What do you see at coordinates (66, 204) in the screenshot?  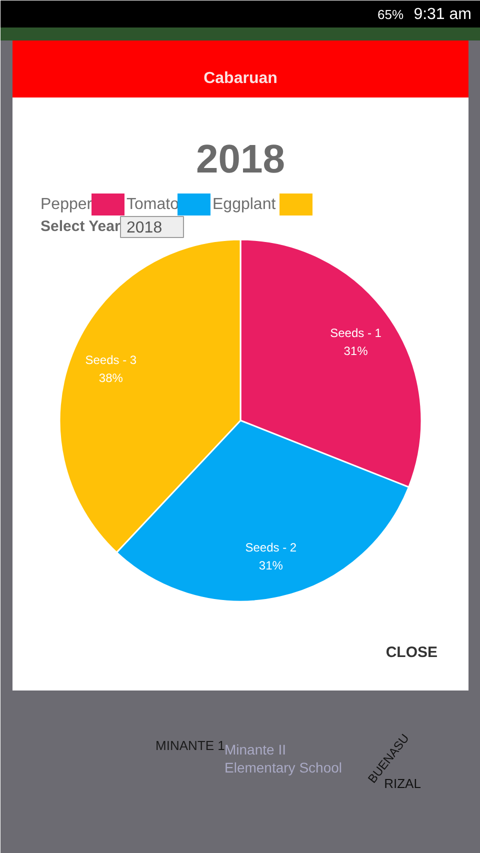 I see `legend-label: Pepper` at bounding box center [66, 204].